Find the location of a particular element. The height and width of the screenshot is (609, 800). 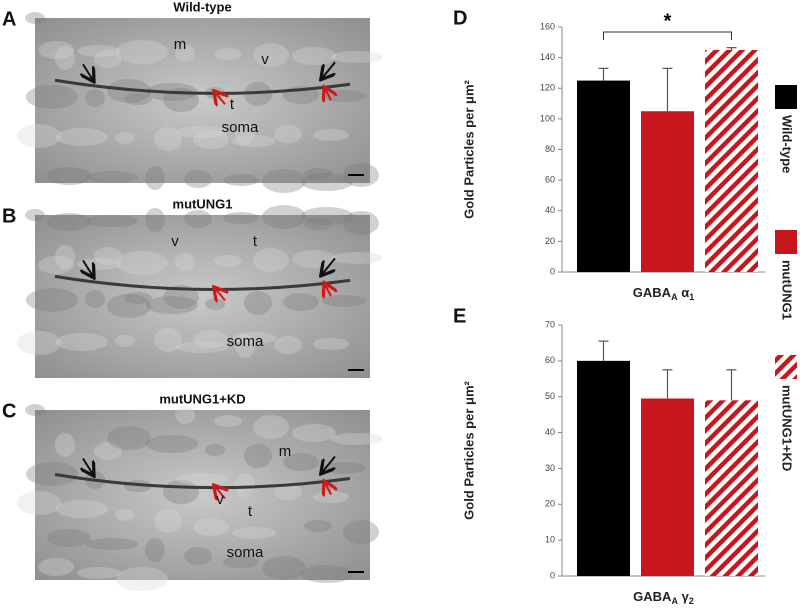

panel-title: mutUNG1 is located at coordinates (203, 203).